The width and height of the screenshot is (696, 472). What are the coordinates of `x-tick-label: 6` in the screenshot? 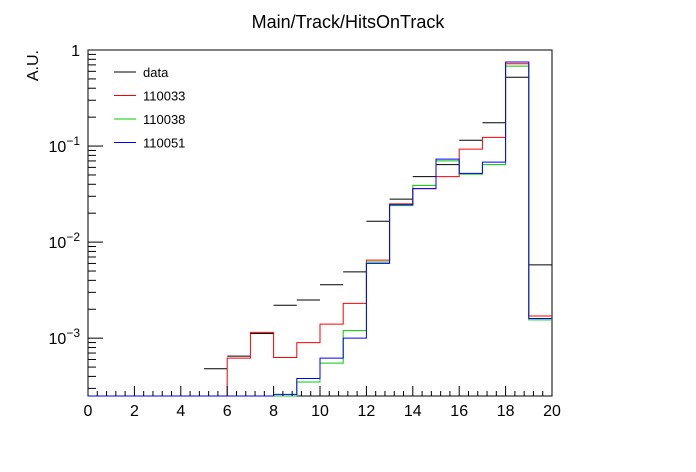 It's located at (227, 411).